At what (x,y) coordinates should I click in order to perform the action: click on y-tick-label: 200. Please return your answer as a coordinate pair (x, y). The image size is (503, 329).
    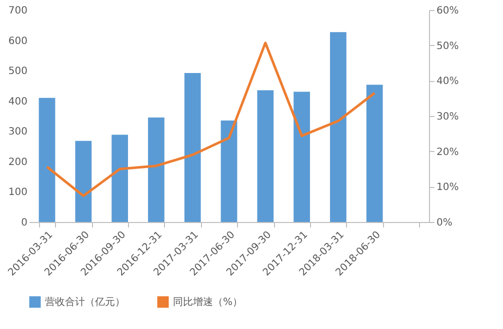
    Looking at the image, I should click on (18, 162).